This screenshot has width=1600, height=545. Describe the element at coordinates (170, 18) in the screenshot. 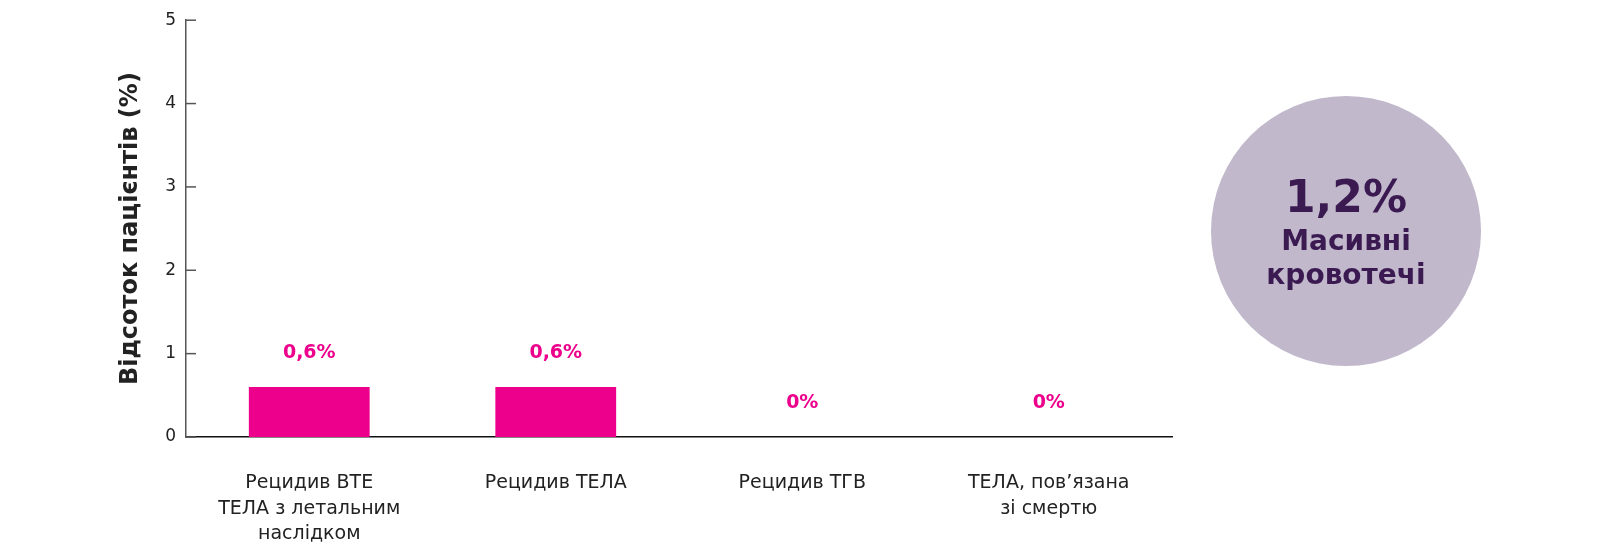

I see `y-tick-label: 5` at that location.